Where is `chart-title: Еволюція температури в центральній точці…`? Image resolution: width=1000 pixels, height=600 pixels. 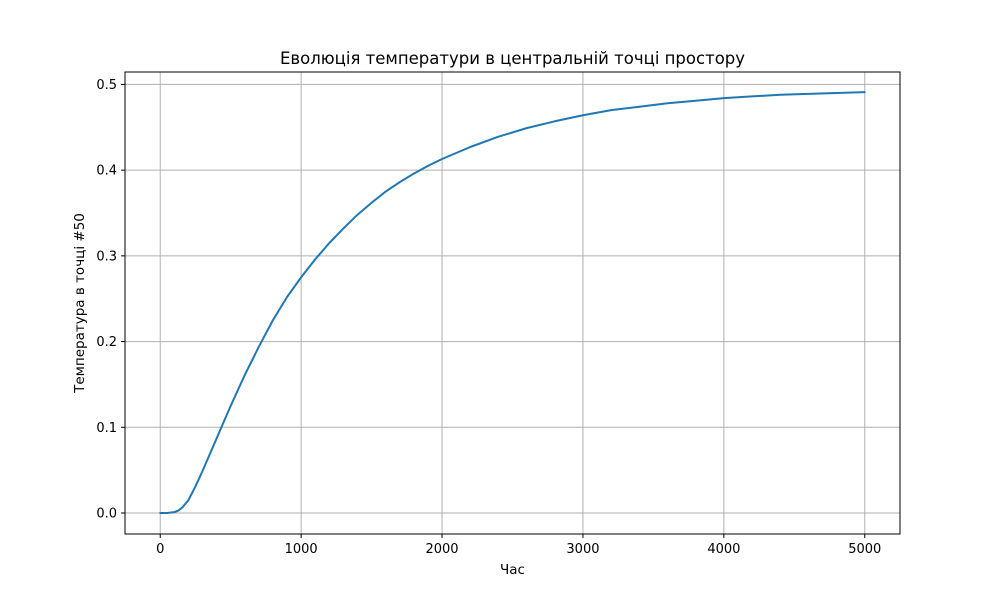
chart-title: Еволюція температури в центральній точці… is located at coordinates (512, 58).